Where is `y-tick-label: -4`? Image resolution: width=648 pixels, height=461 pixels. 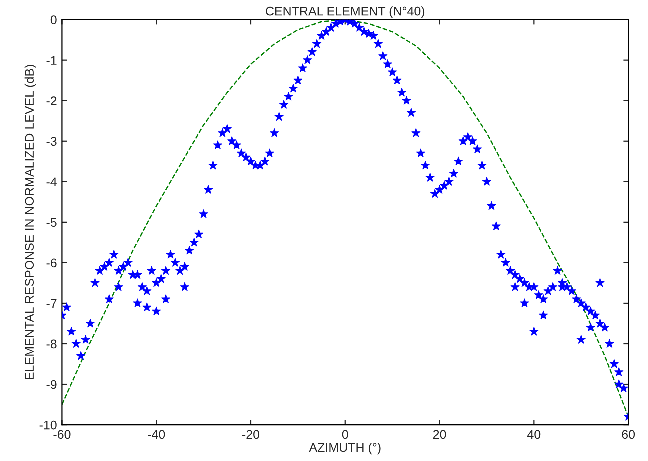
y-tick-label: -4 is located at coordinates (51, 182).